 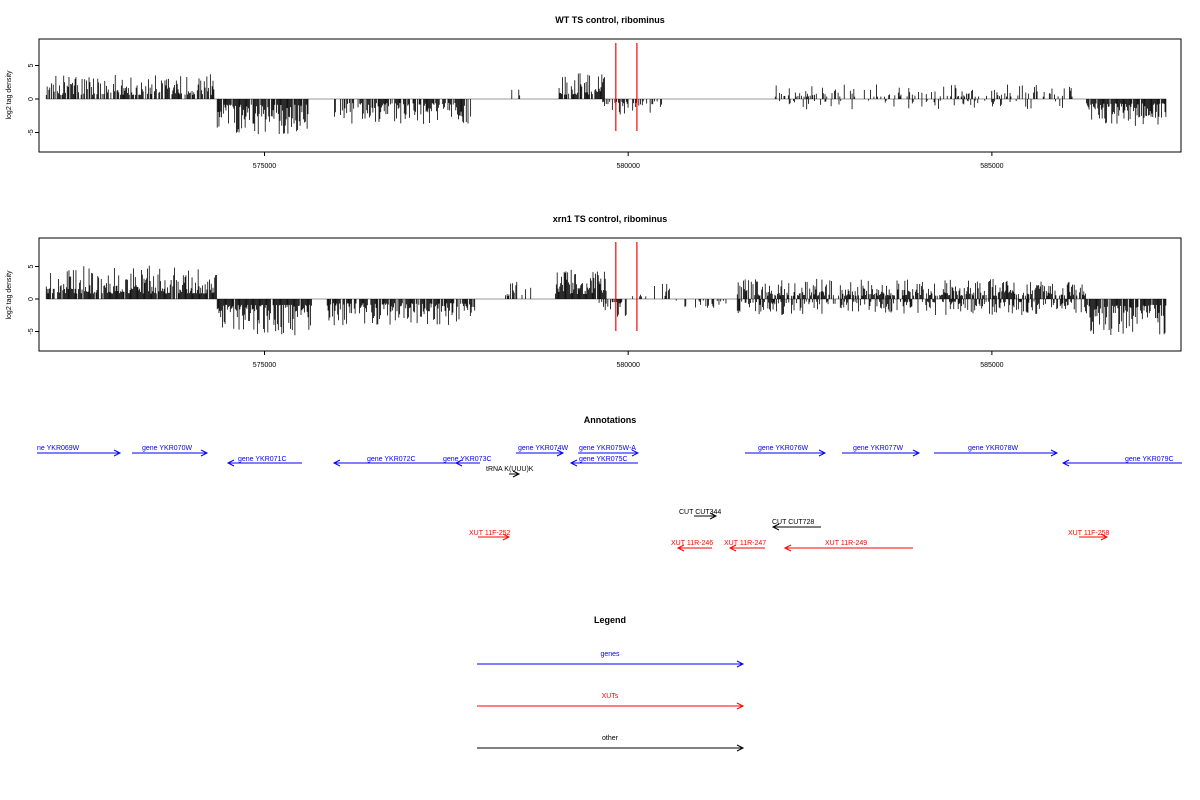 I want to click on legend-label: XUTs, so click(x=610, y=696).